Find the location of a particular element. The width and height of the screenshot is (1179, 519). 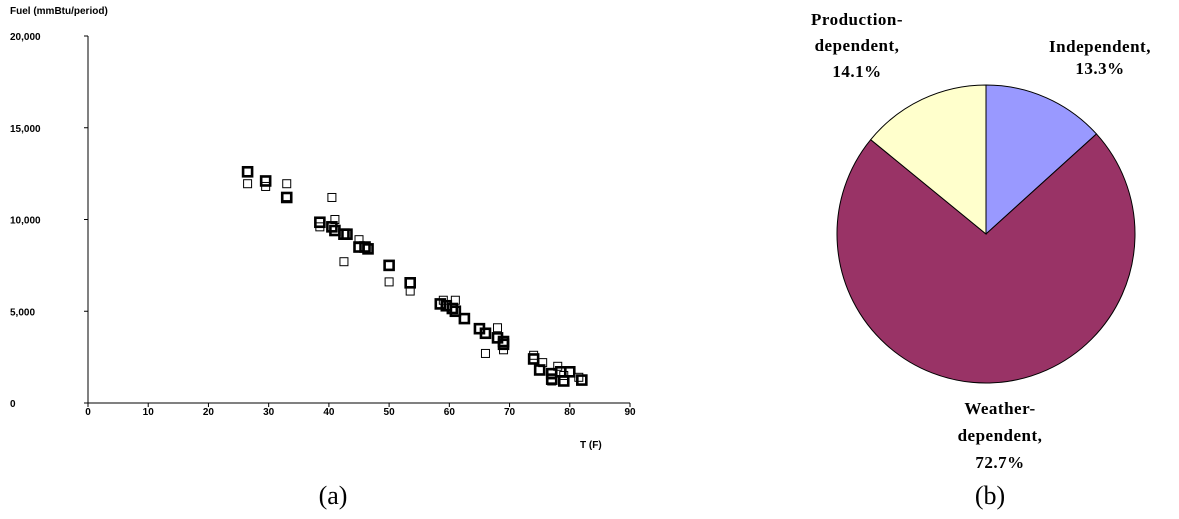

x-tick-label: 0 is located at coordinates (88, 412).